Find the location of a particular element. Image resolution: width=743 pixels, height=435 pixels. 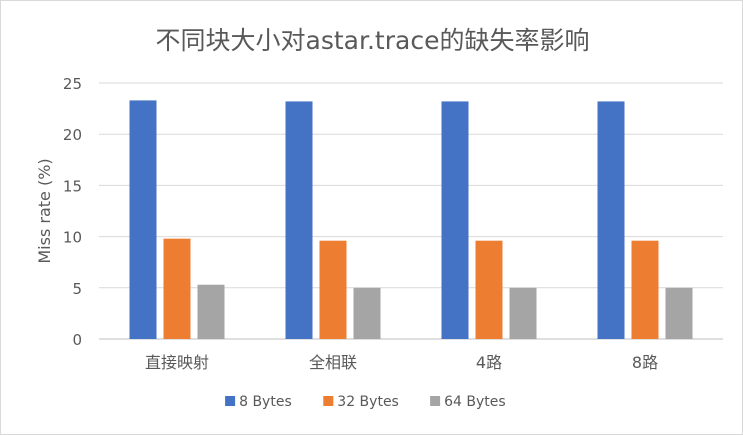

legend-label: 32 Bytes is located at coordinates (368, 402).